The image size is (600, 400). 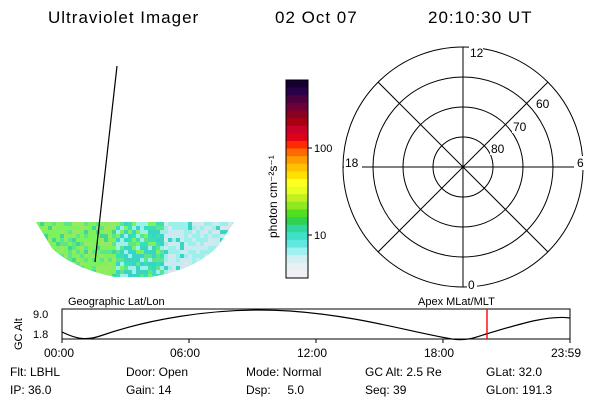 What do you see at coordinates (316, 325) in the screenshot?
I see `altitude-curve` at bounding box center [316, 325].